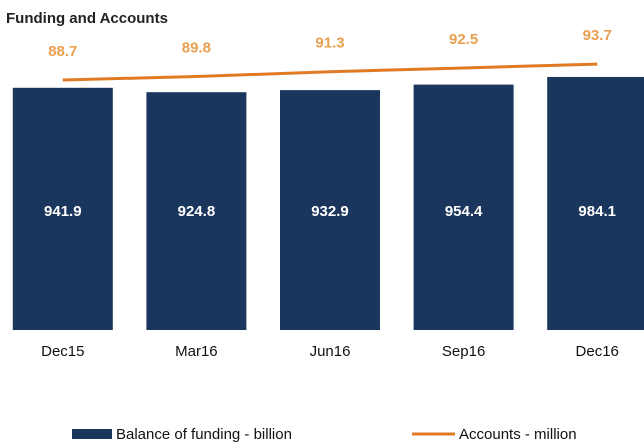  I want to click on x-tick-label: Dec16, so click(597, 351).